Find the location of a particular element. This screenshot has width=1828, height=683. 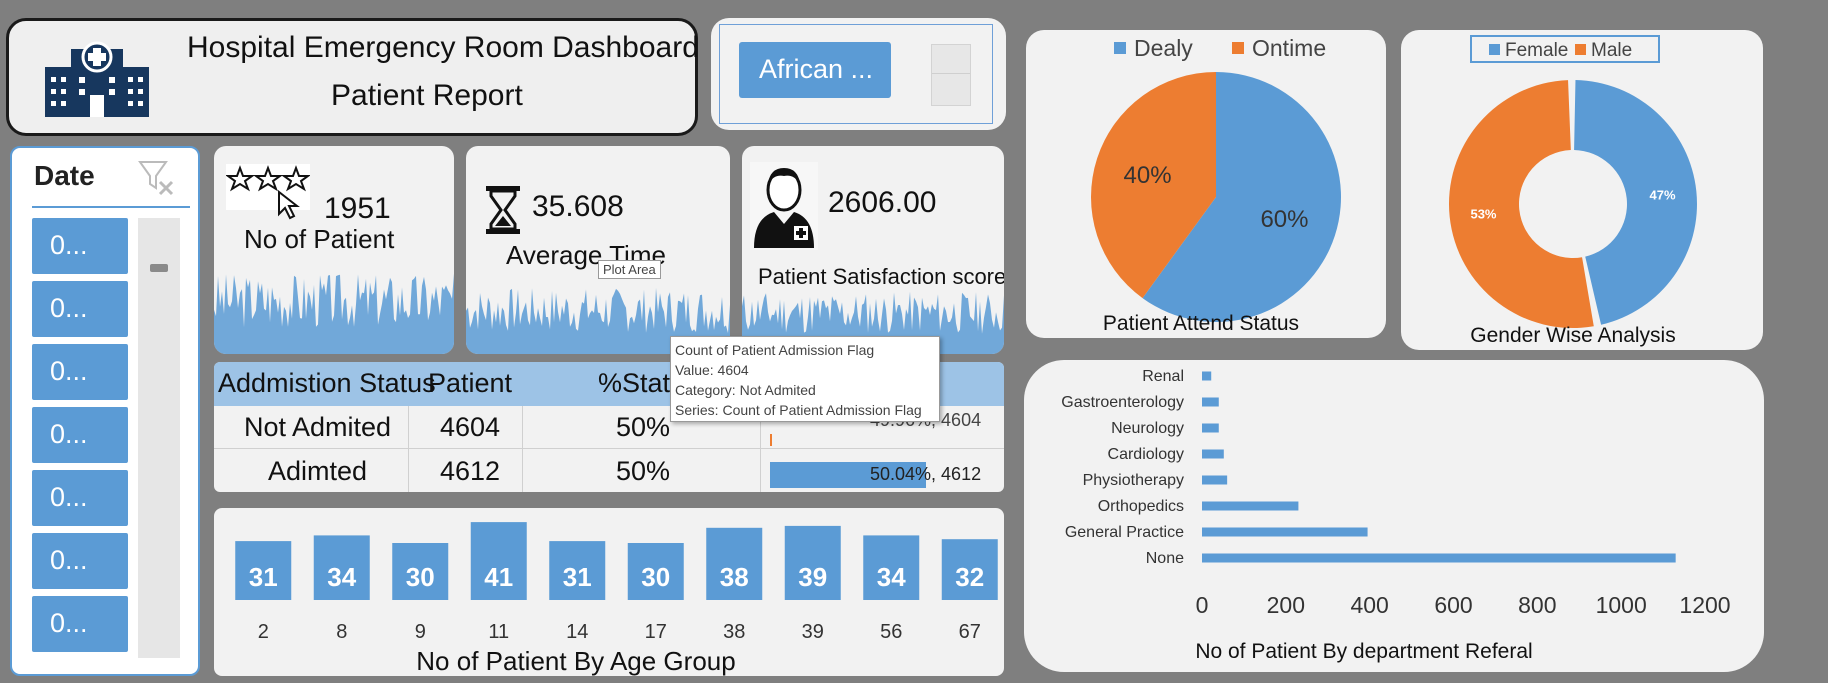

plot-area-tooltip: Plot Area is located at coordinates (629, 269).